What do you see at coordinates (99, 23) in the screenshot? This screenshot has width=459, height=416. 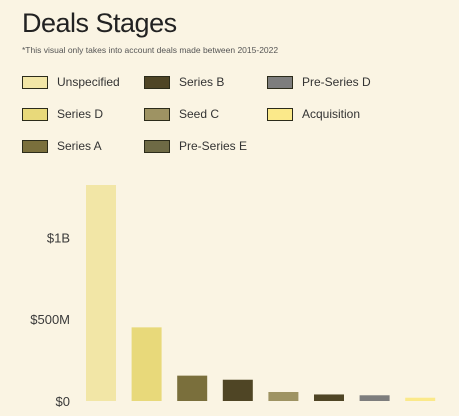 I see `chart-title: Deals Stages` at bounding box center [99, 23].